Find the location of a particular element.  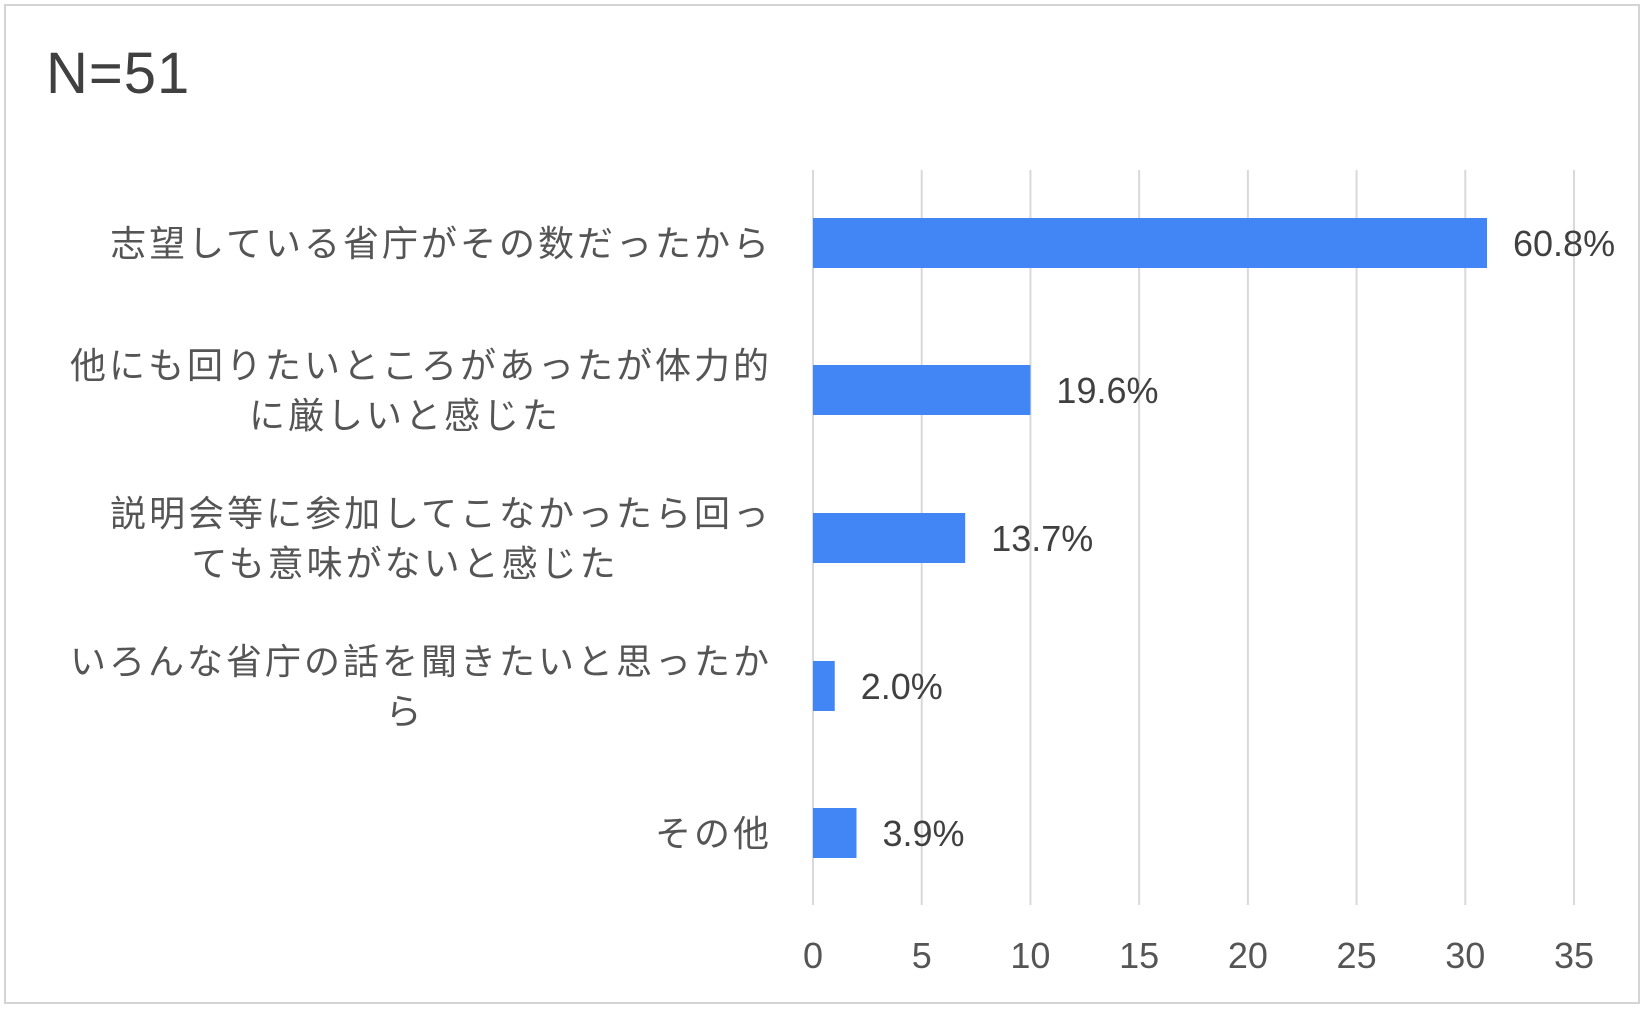

category-label: その他 is located at coordinates (713, 834).